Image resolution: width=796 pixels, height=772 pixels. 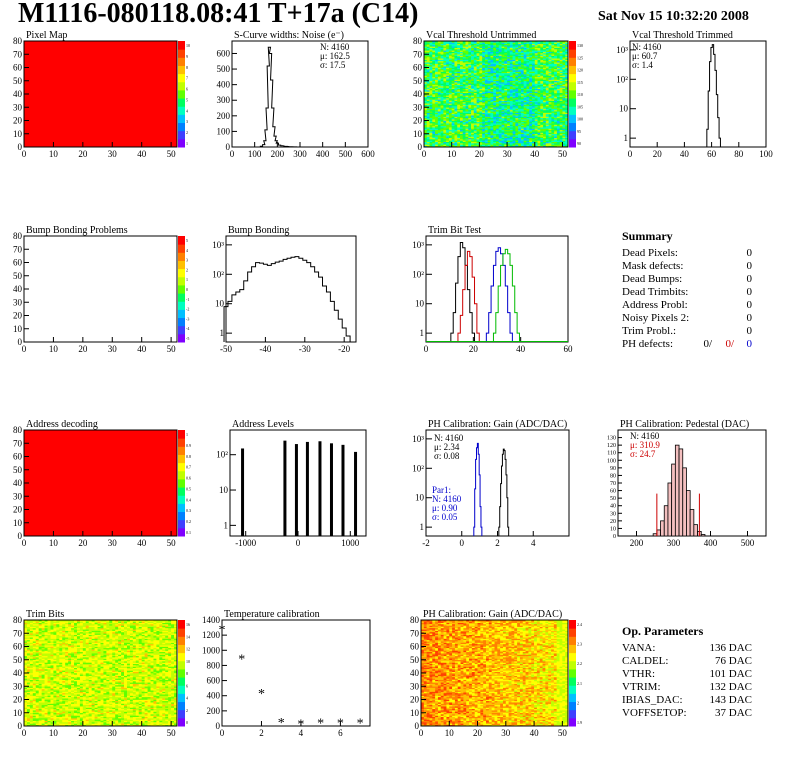 What do you see at coordinates (535, 154) in the screenshot?
I see `vcal-untrimmed-x-label: 40` at bounding box center [535, 154].